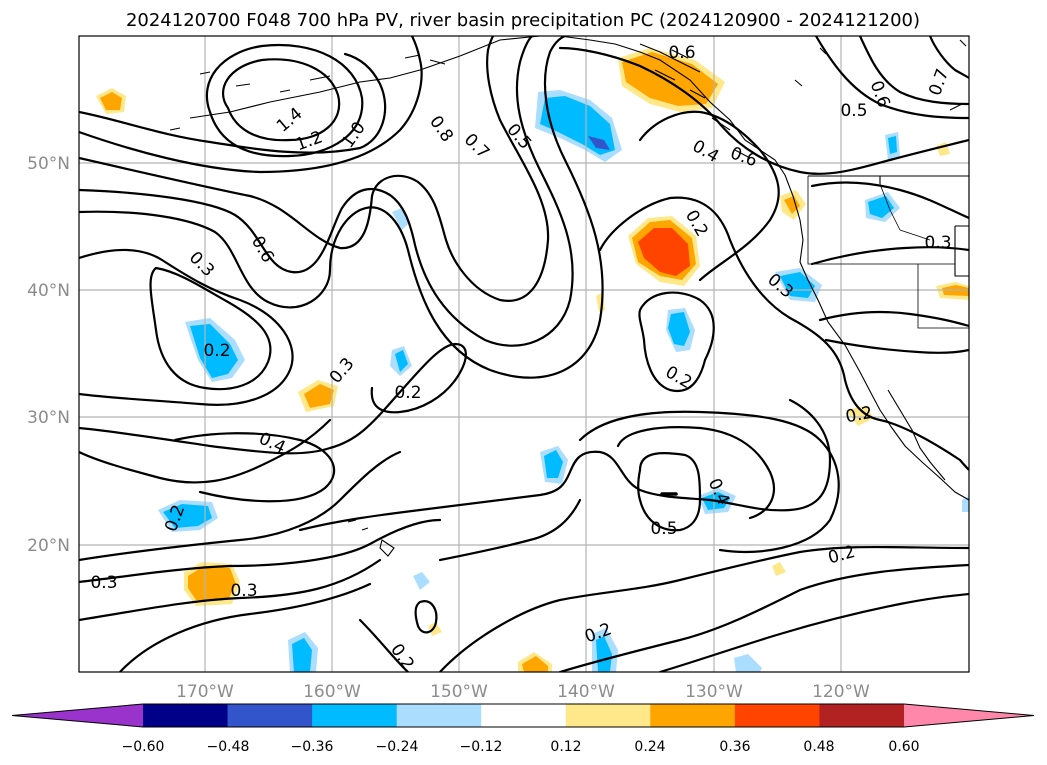 The image size is (1047, 765). Describe the element at coordinates (903, 747) in the screenshot. I see `colorbar-tick: 0.60` at that location.